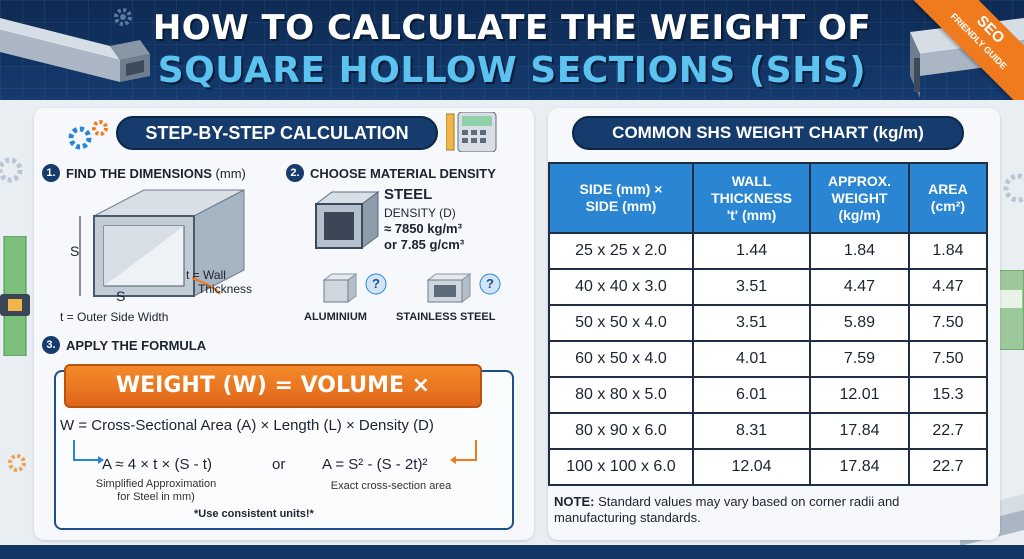 The height and width of the screenshot is (559, 1024). I want to click on cell-size: 25 x 25 x 2.0, so click(621, 251).